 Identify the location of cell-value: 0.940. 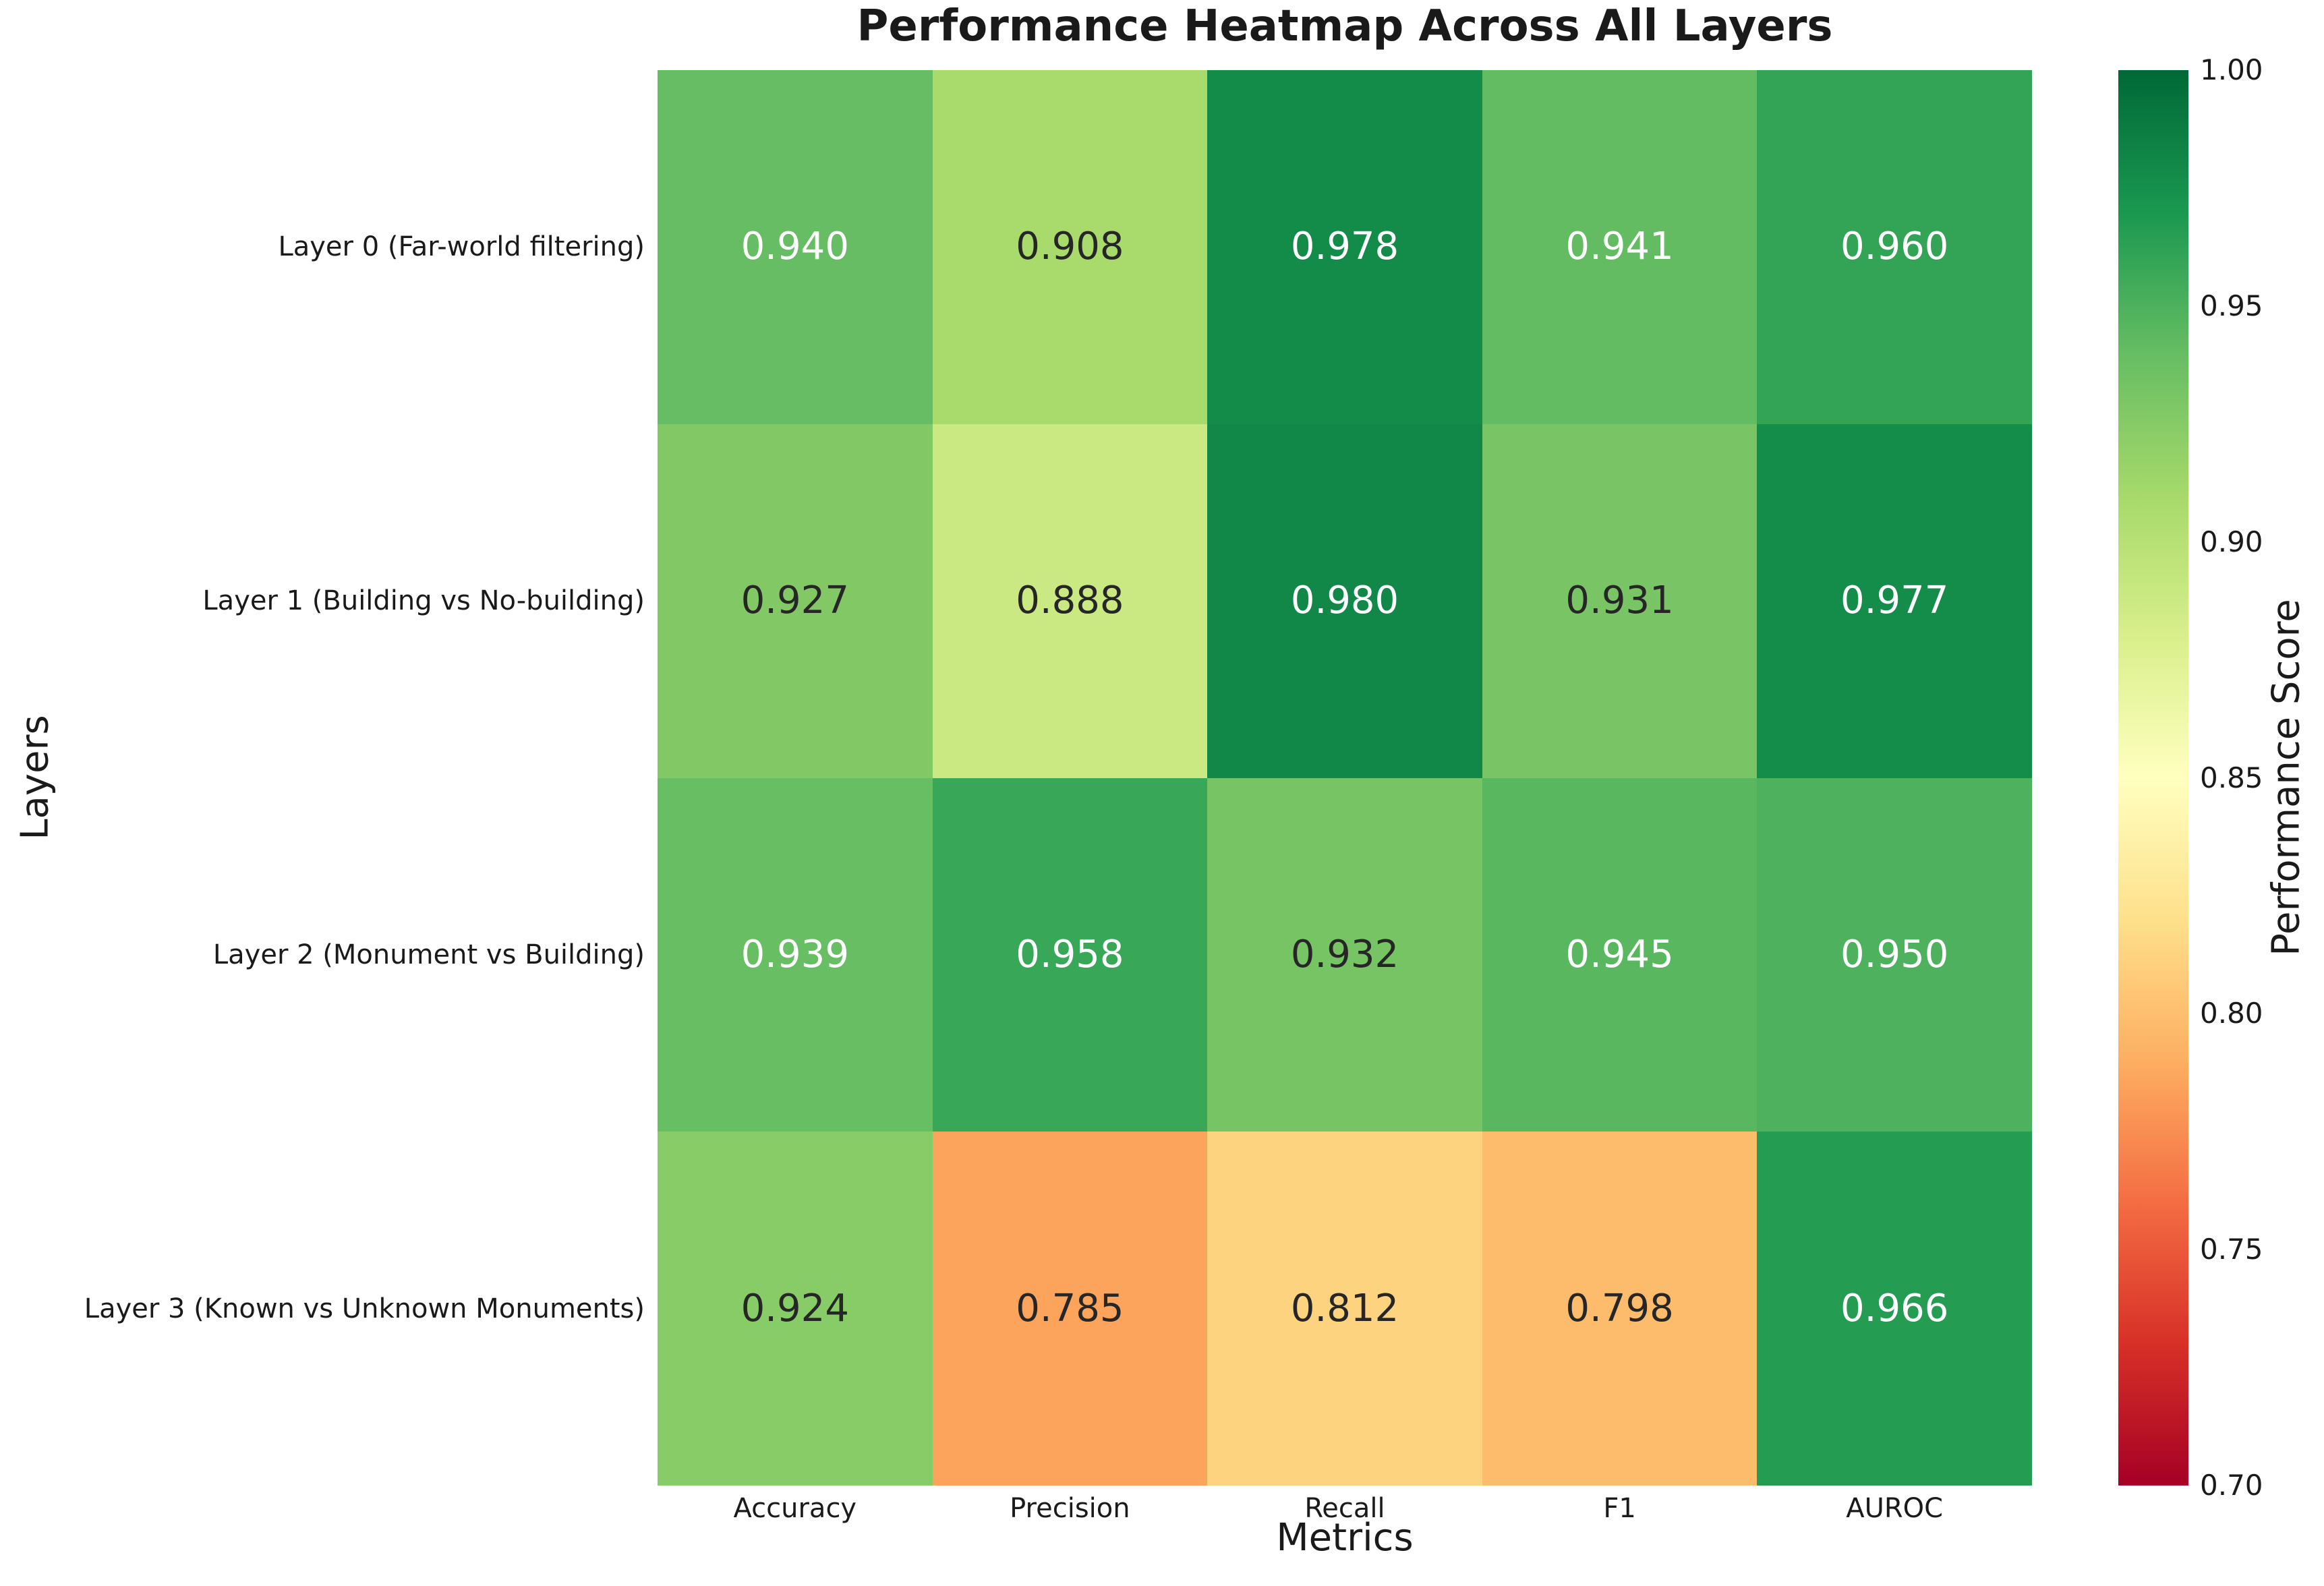
(794, 247).